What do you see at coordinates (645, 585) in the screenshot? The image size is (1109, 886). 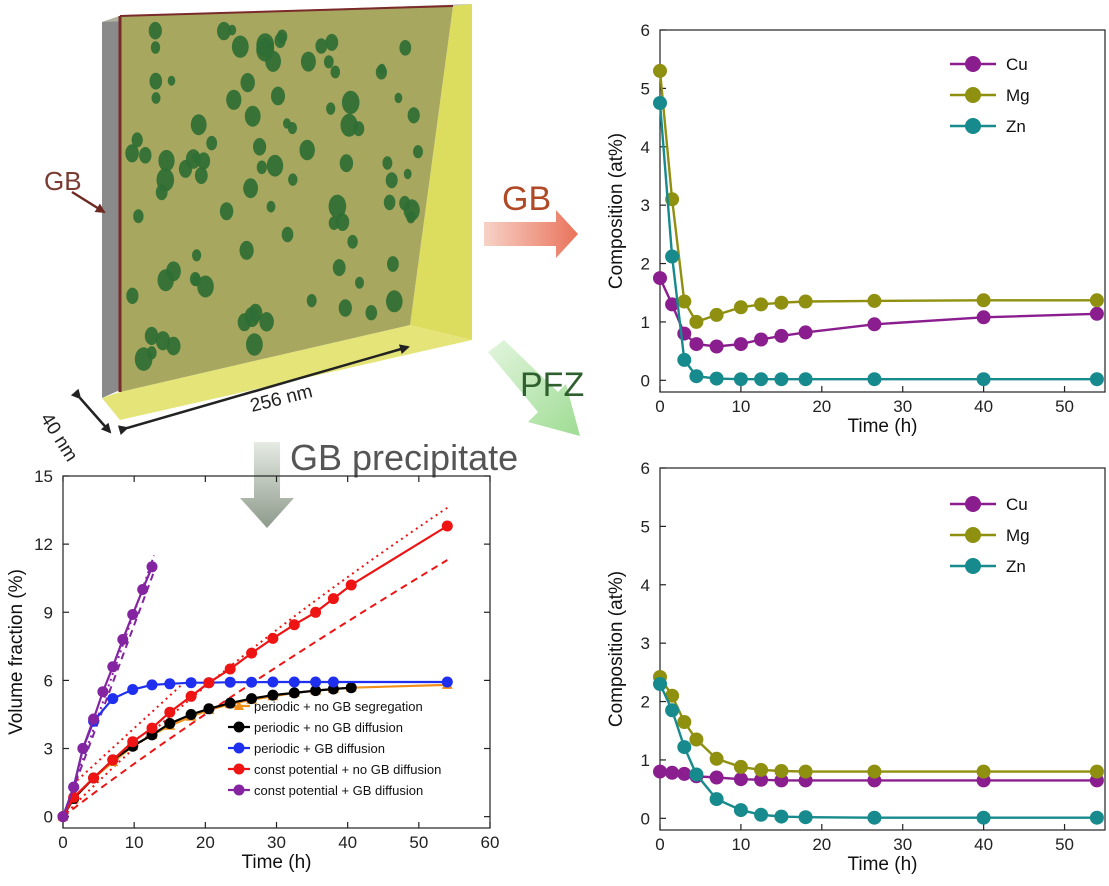 I see `y-tick-label: 4` at bounding box center [645, 585].